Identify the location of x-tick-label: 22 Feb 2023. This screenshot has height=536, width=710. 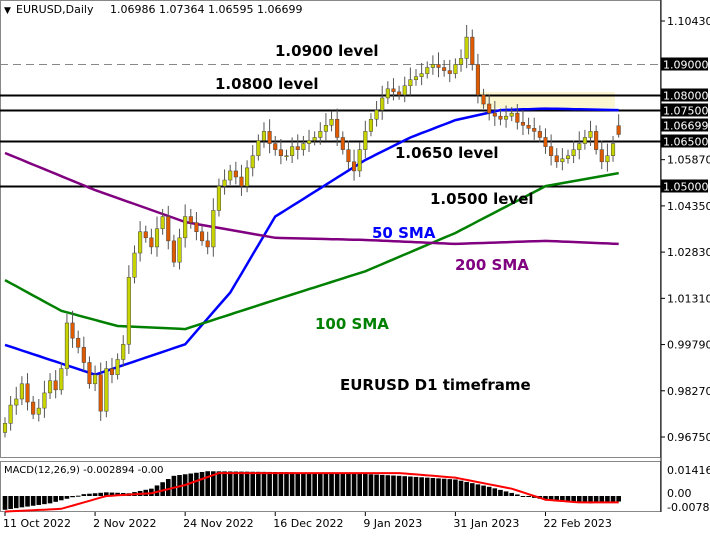
(577, 523).